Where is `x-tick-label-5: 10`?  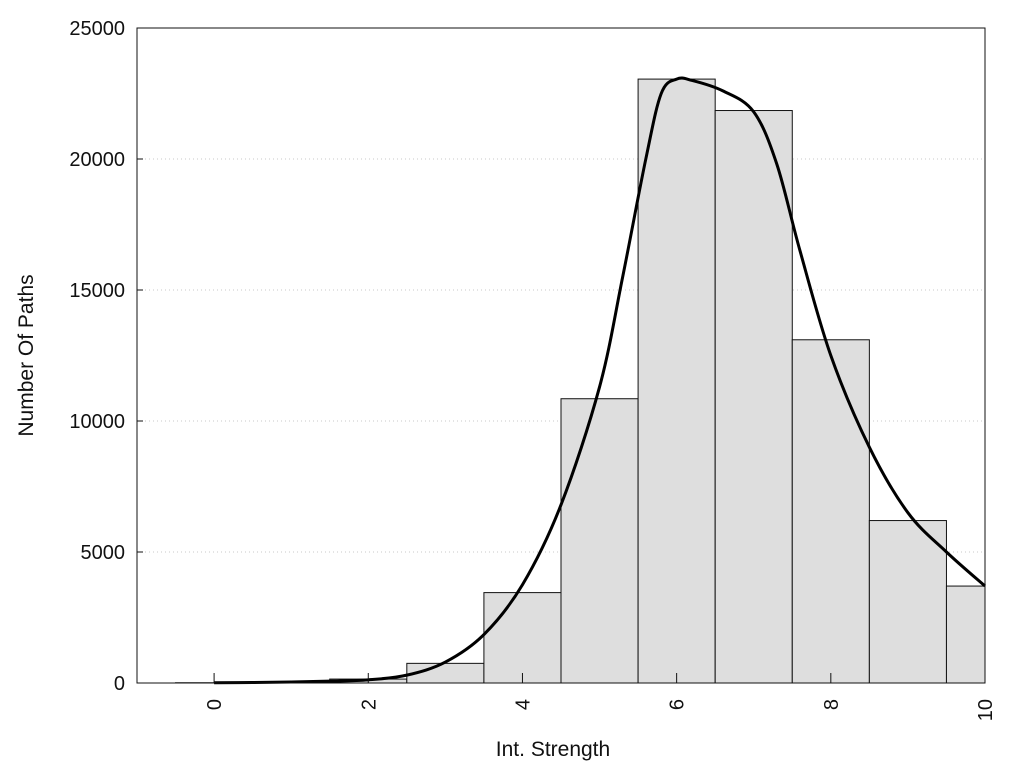
x-tick-label-5: 10 is located at coordinates (986, 710).